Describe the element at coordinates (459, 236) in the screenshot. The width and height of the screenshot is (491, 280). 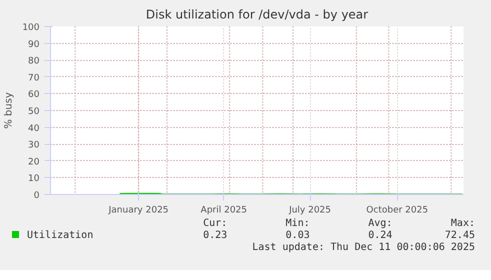
I see `text: 72.45` at that location.